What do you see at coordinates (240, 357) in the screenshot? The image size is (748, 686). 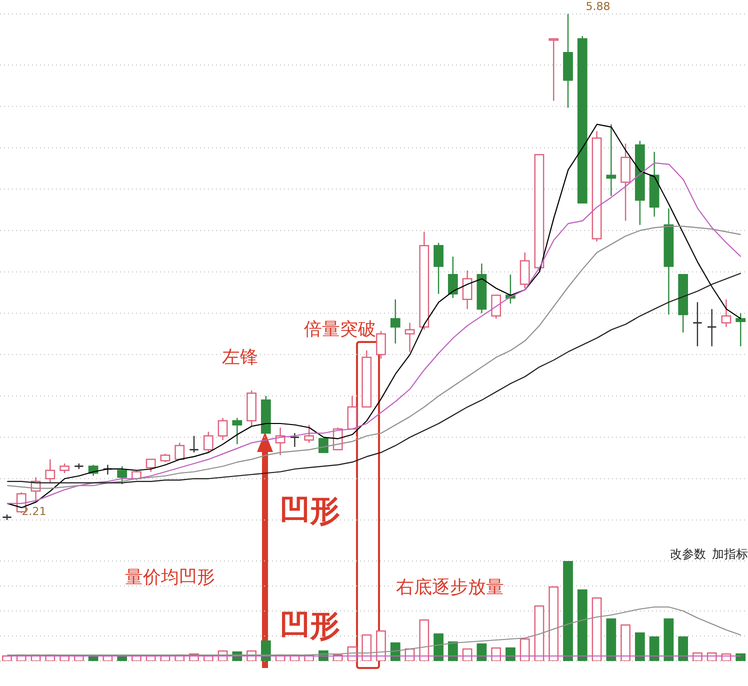 I see `annotation: 左锋` at bounding box center [240, 357].